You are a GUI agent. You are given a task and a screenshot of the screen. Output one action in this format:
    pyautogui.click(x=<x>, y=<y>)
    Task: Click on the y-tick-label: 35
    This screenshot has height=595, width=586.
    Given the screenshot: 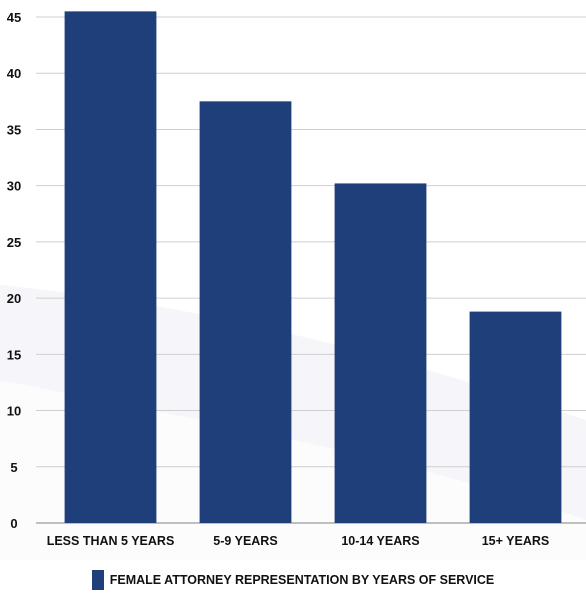 What is the action you would take?
    pyautogui.click(x=14, y=129)
    